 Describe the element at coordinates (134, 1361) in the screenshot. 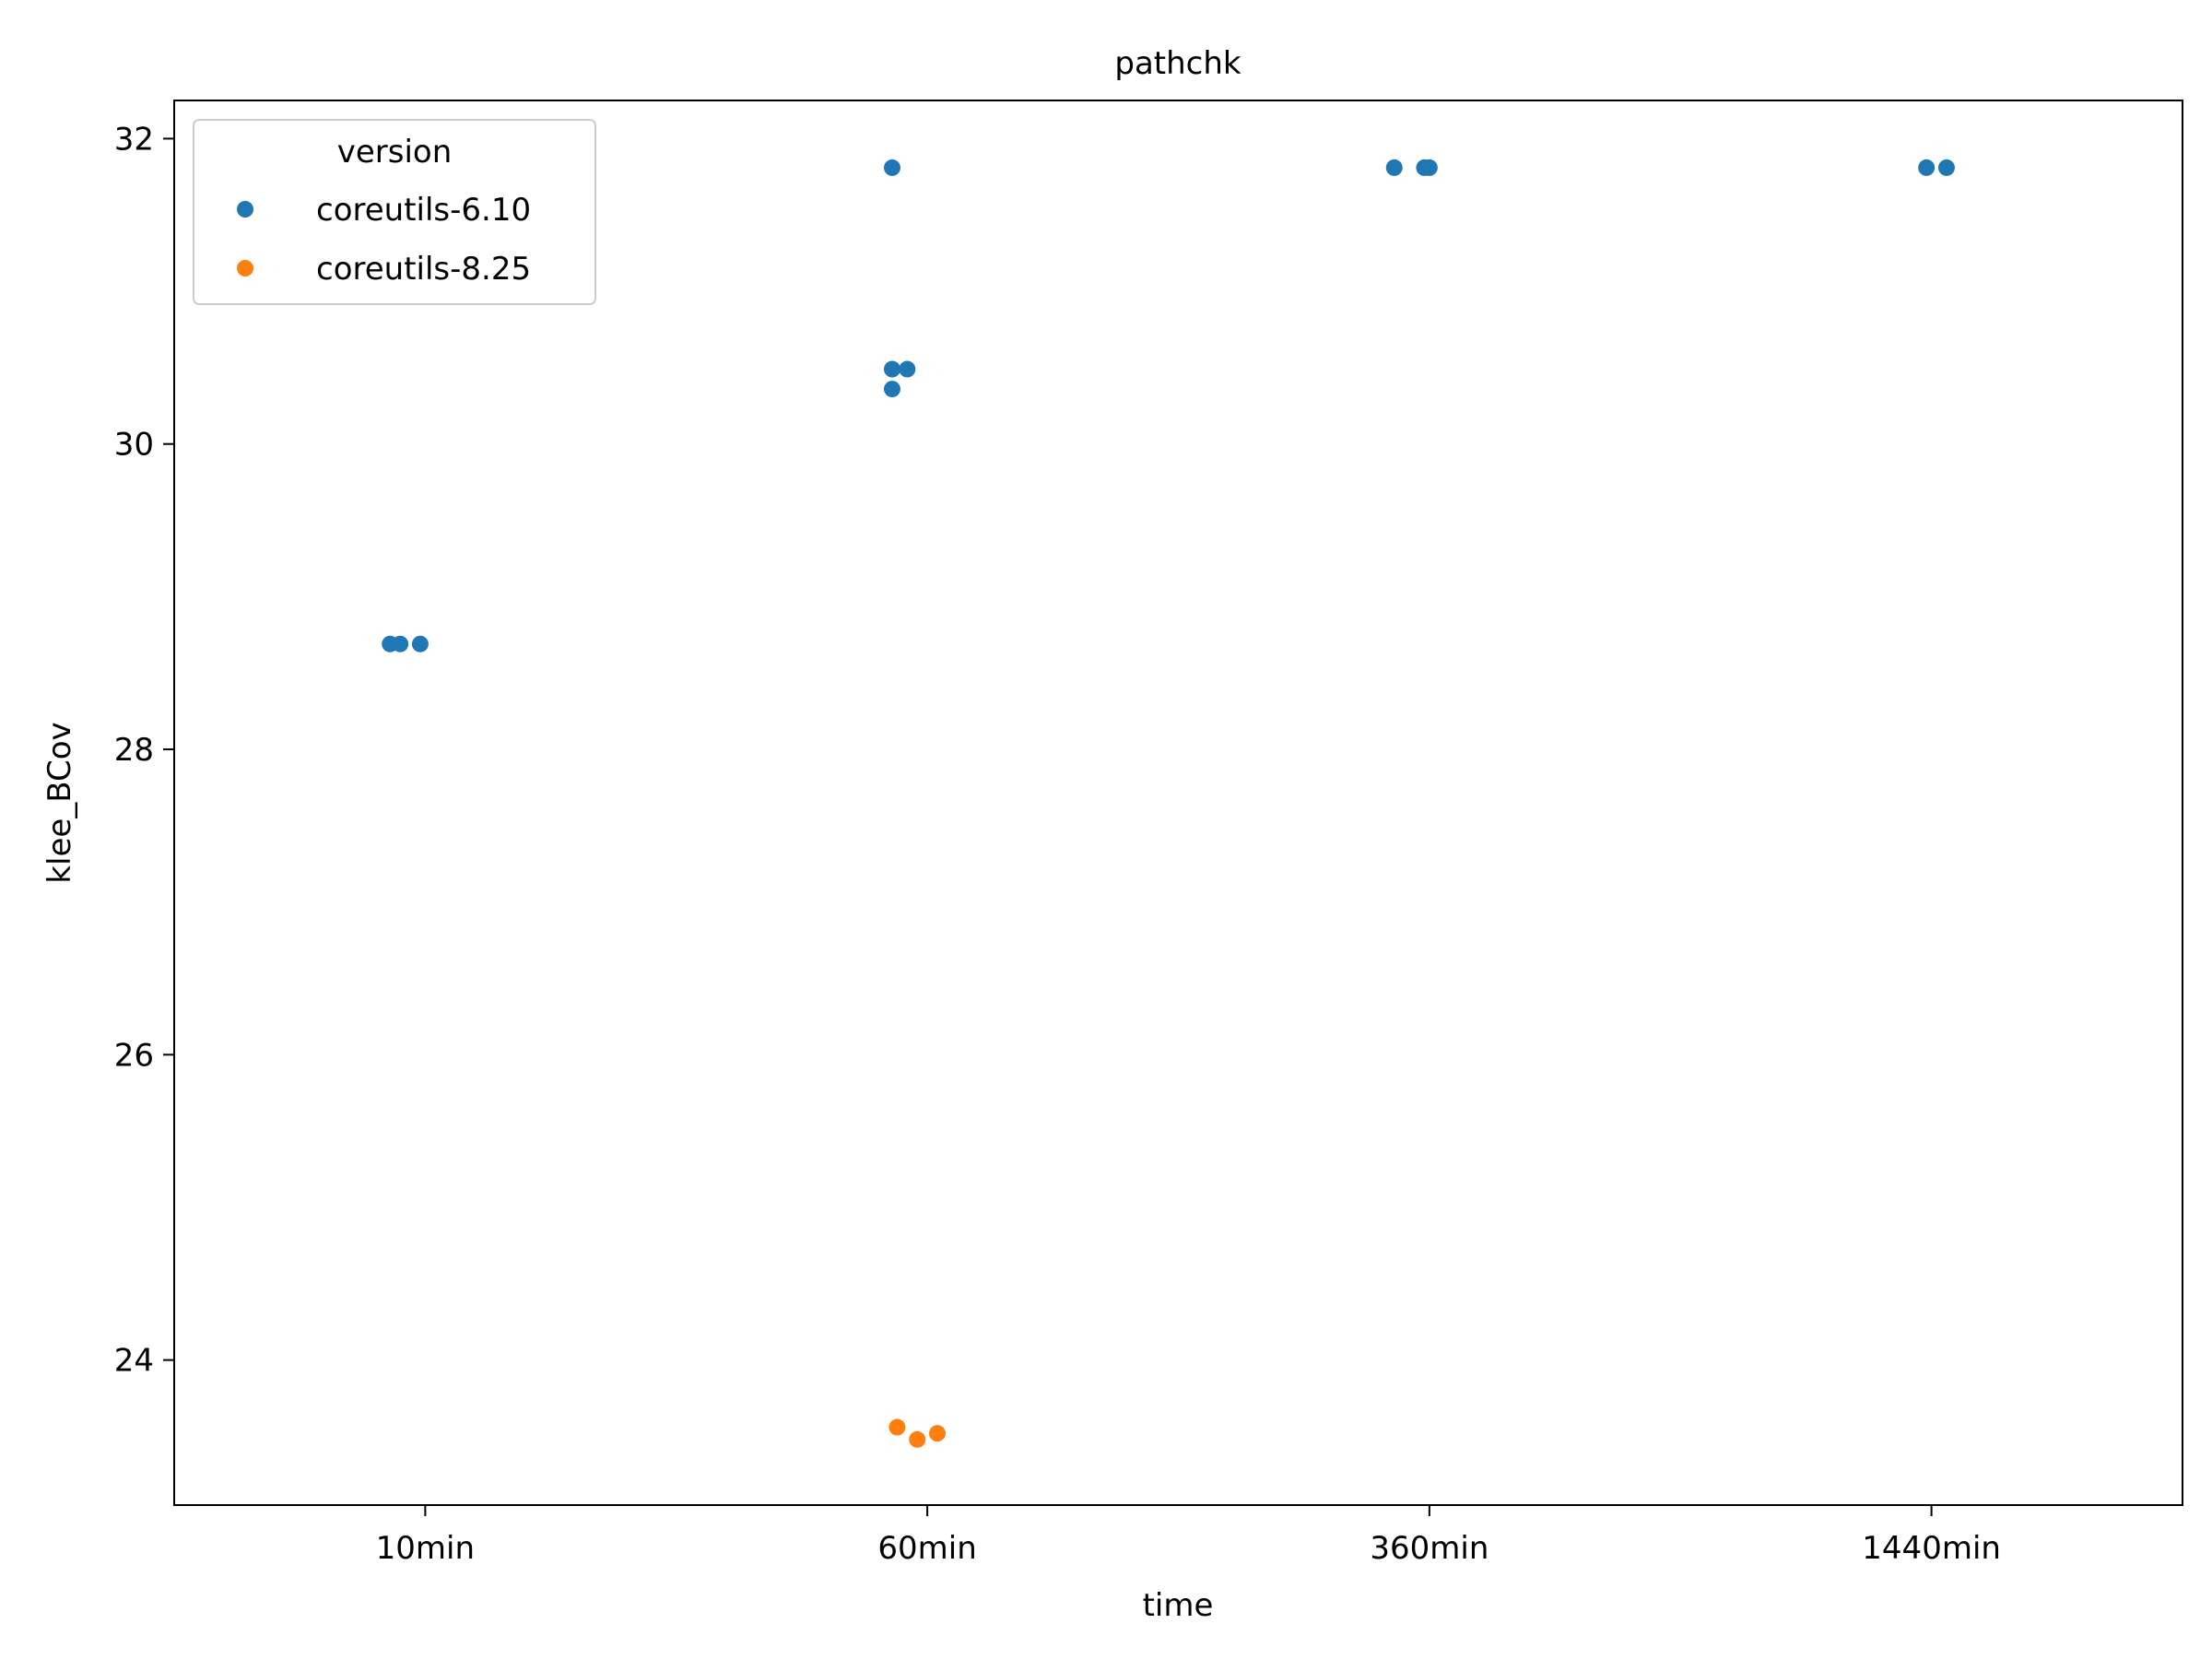

I see `y-tick-label: 24` at that location.